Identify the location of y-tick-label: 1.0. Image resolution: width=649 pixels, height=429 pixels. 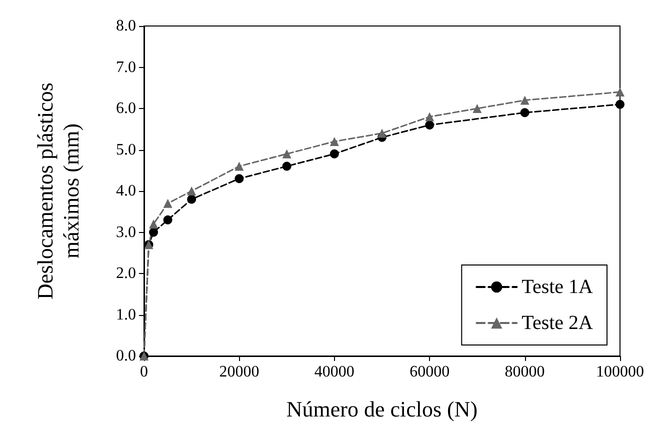
(126, 315).